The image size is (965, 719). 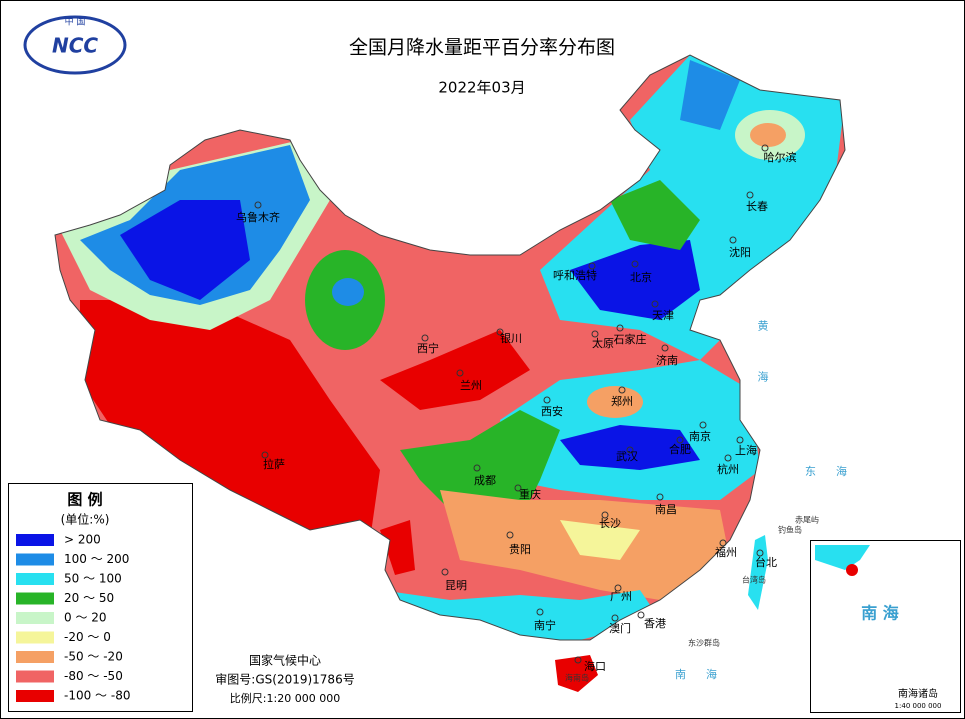 I want to click on city-label: 杭州, so click(x=728, y=469).